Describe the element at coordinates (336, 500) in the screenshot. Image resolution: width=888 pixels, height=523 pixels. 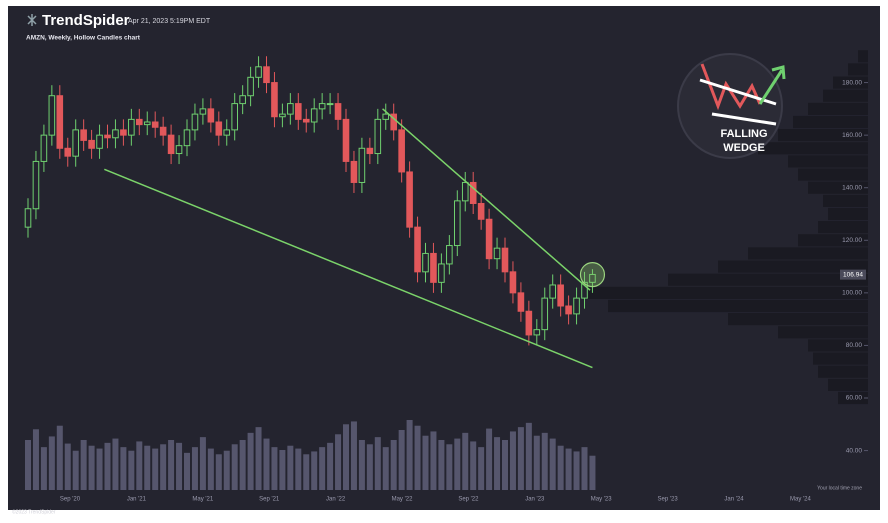
I see `x-tick-label: Jan '22` at that location.